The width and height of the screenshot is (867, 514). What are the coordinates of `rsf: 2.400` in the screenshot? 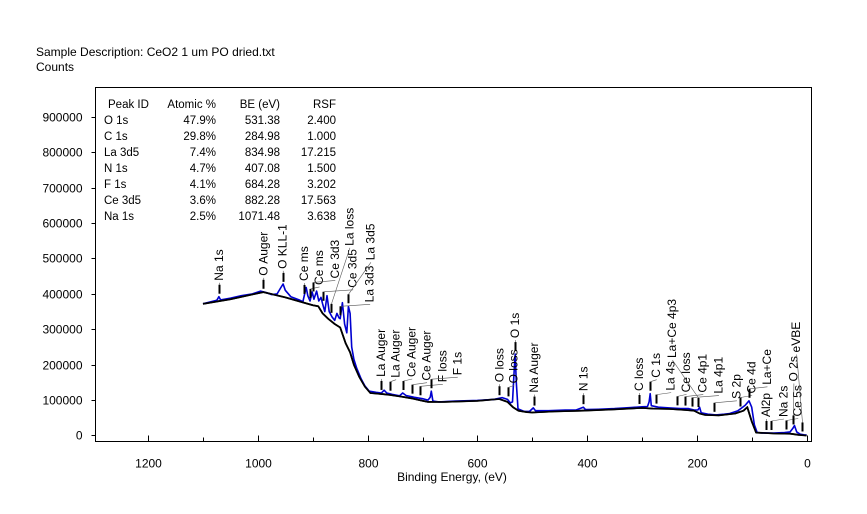 It's located at (321, 121).